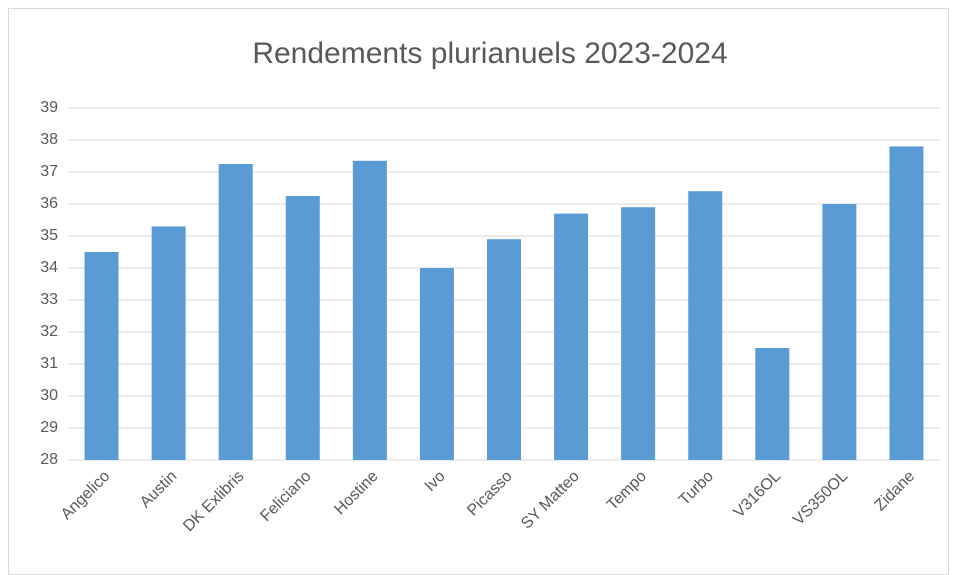  What do you see at coordinates (49, 203) in the screenshot?
I see `y-tick-label: 36` at bounding box center [49, 203].